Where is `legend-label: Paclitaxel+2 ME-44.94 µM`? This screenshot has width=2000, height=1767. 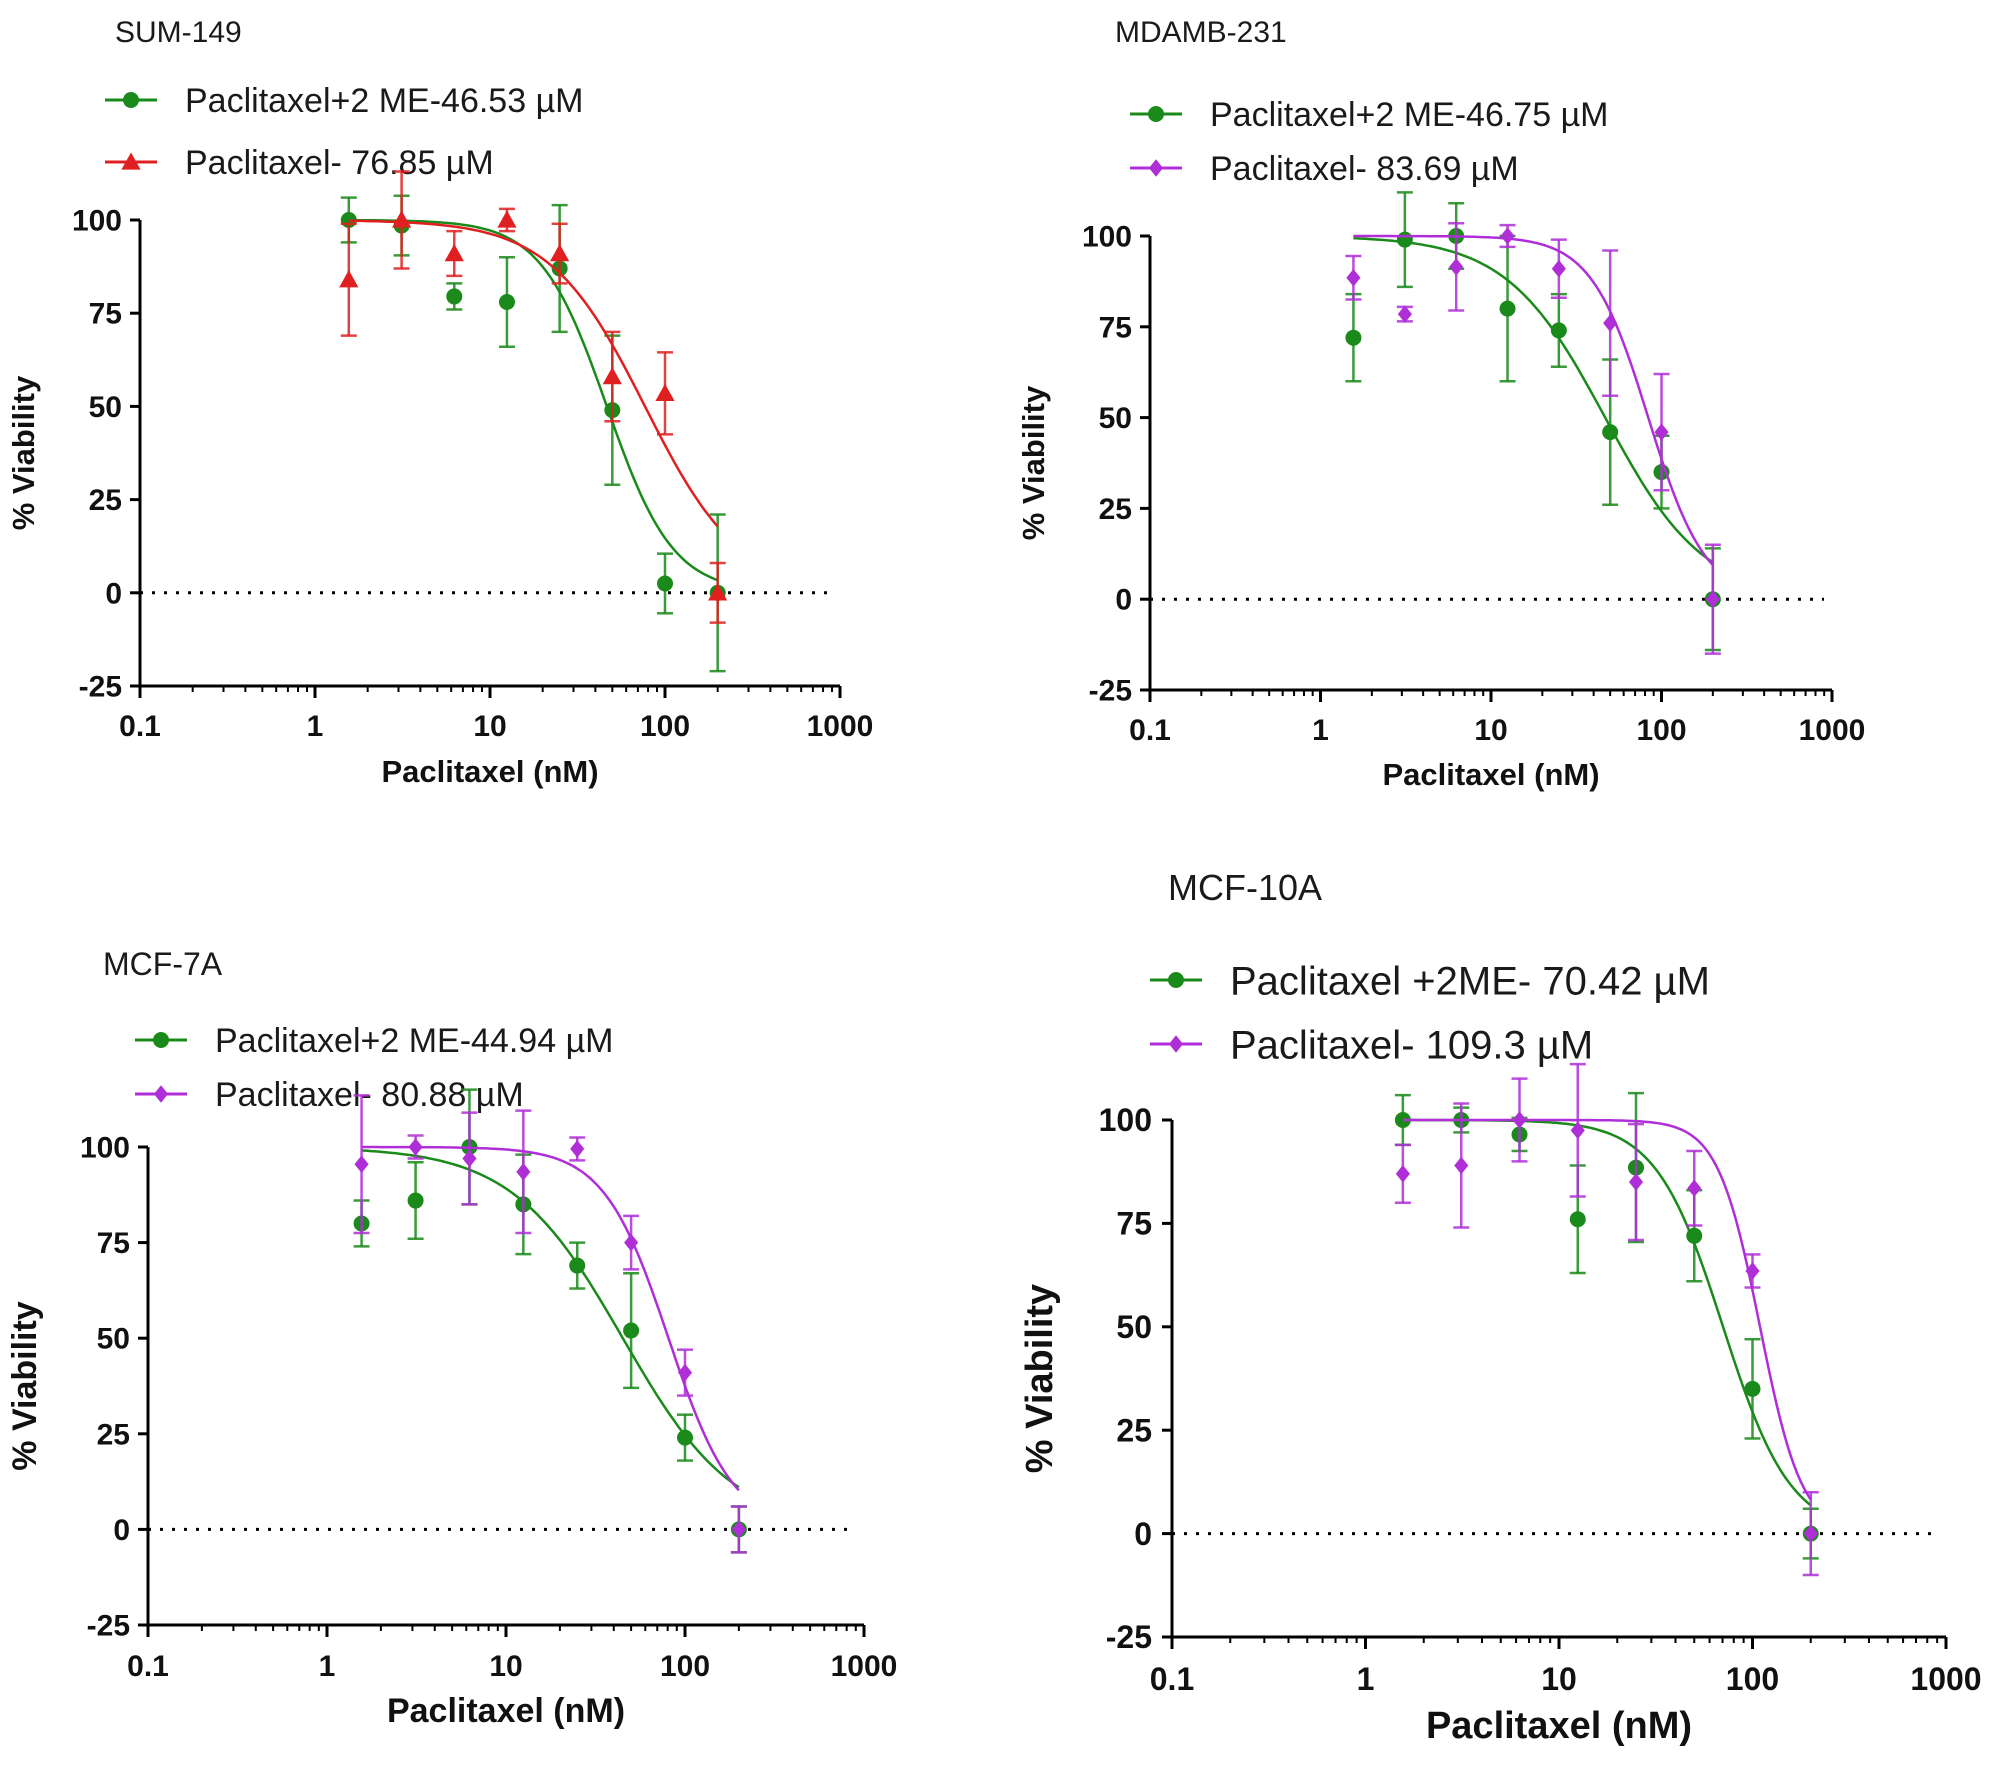
legend-label: Paclitaxel+2 ME-44.94 µM is located at coordinates (414, 1041).